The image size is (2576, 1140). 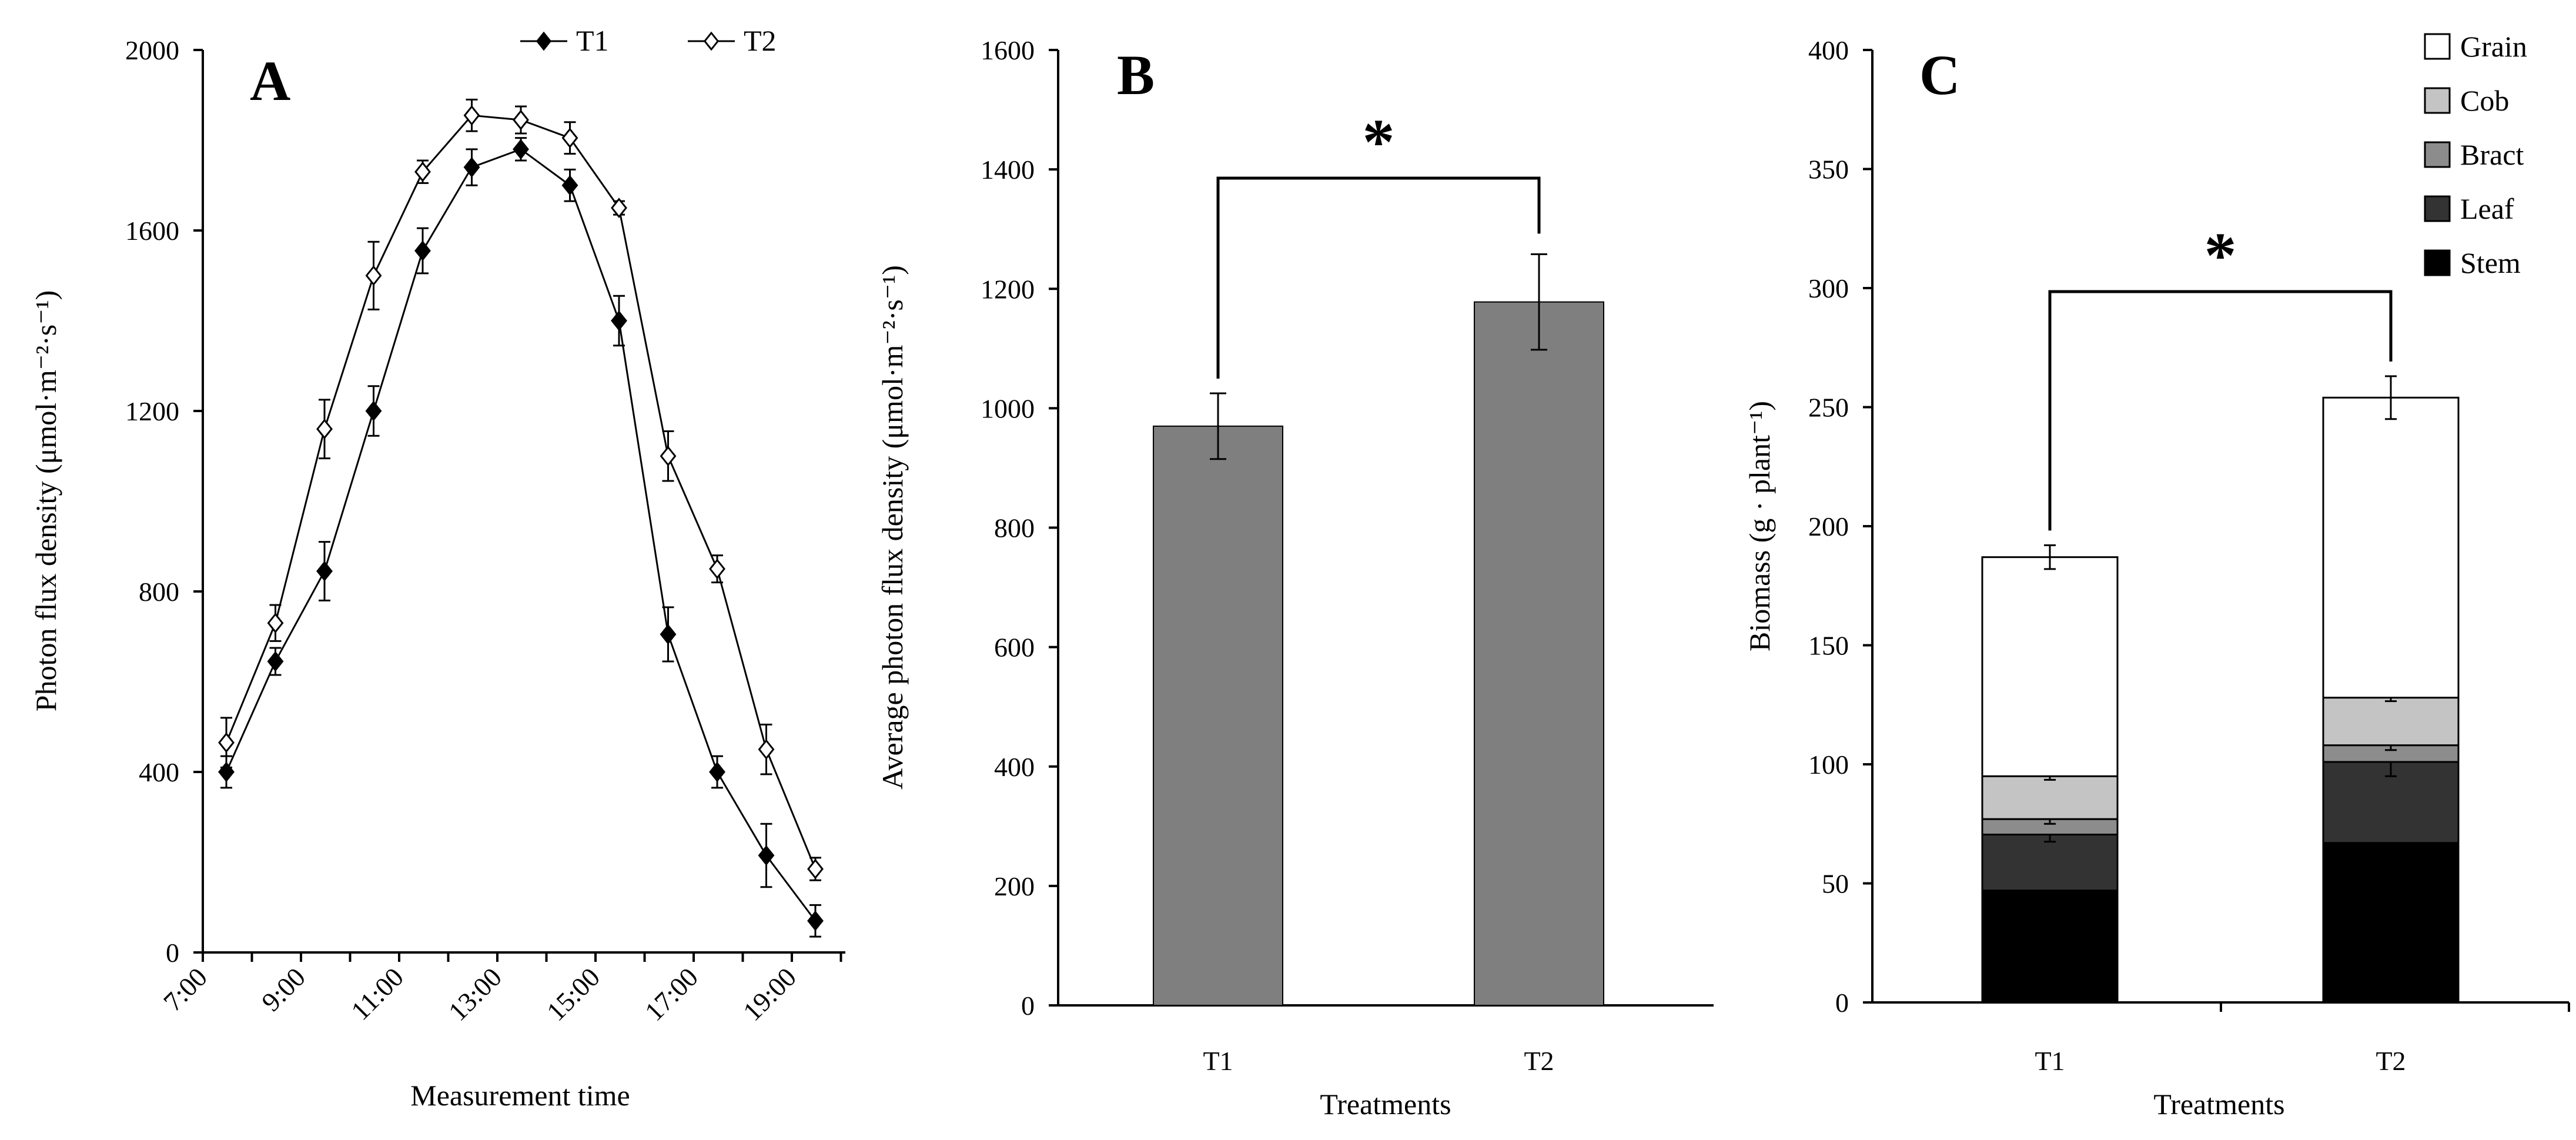 What do you see at coordinates (377, 994) in the screenshot?
I see `panel-a-xtick-label: 11:00` at bounding box center [377, 994].